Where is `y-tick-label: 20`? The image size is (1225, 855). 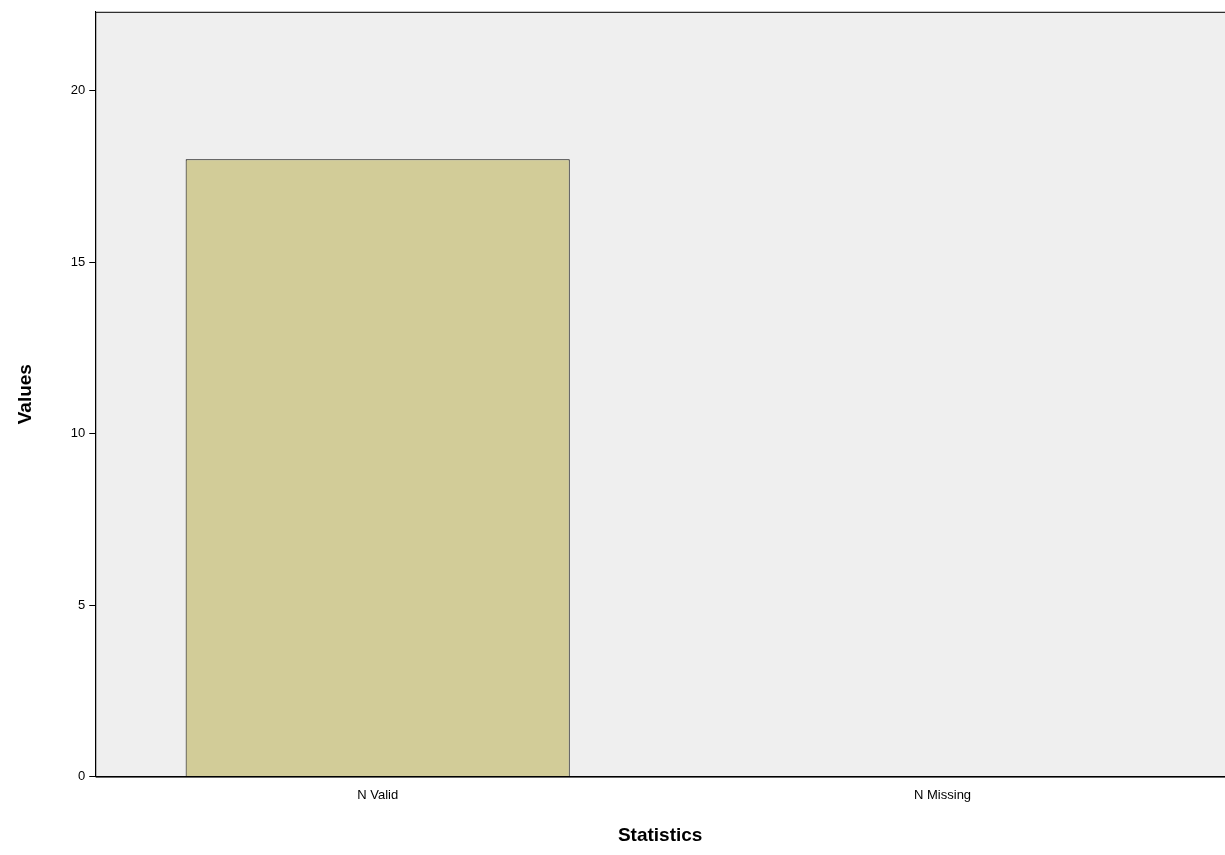 y-tick-label: 20 is located at coordinates (78, 90).